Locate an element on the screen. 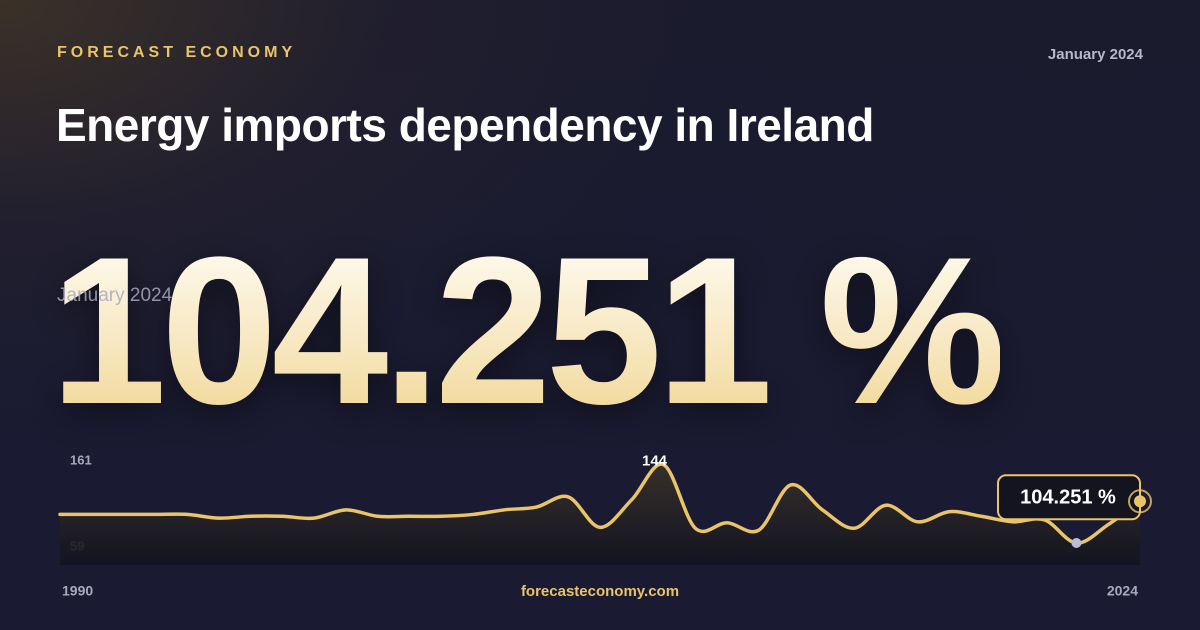 The image size is (1200, 630). area is located at coordinates (600, 514).